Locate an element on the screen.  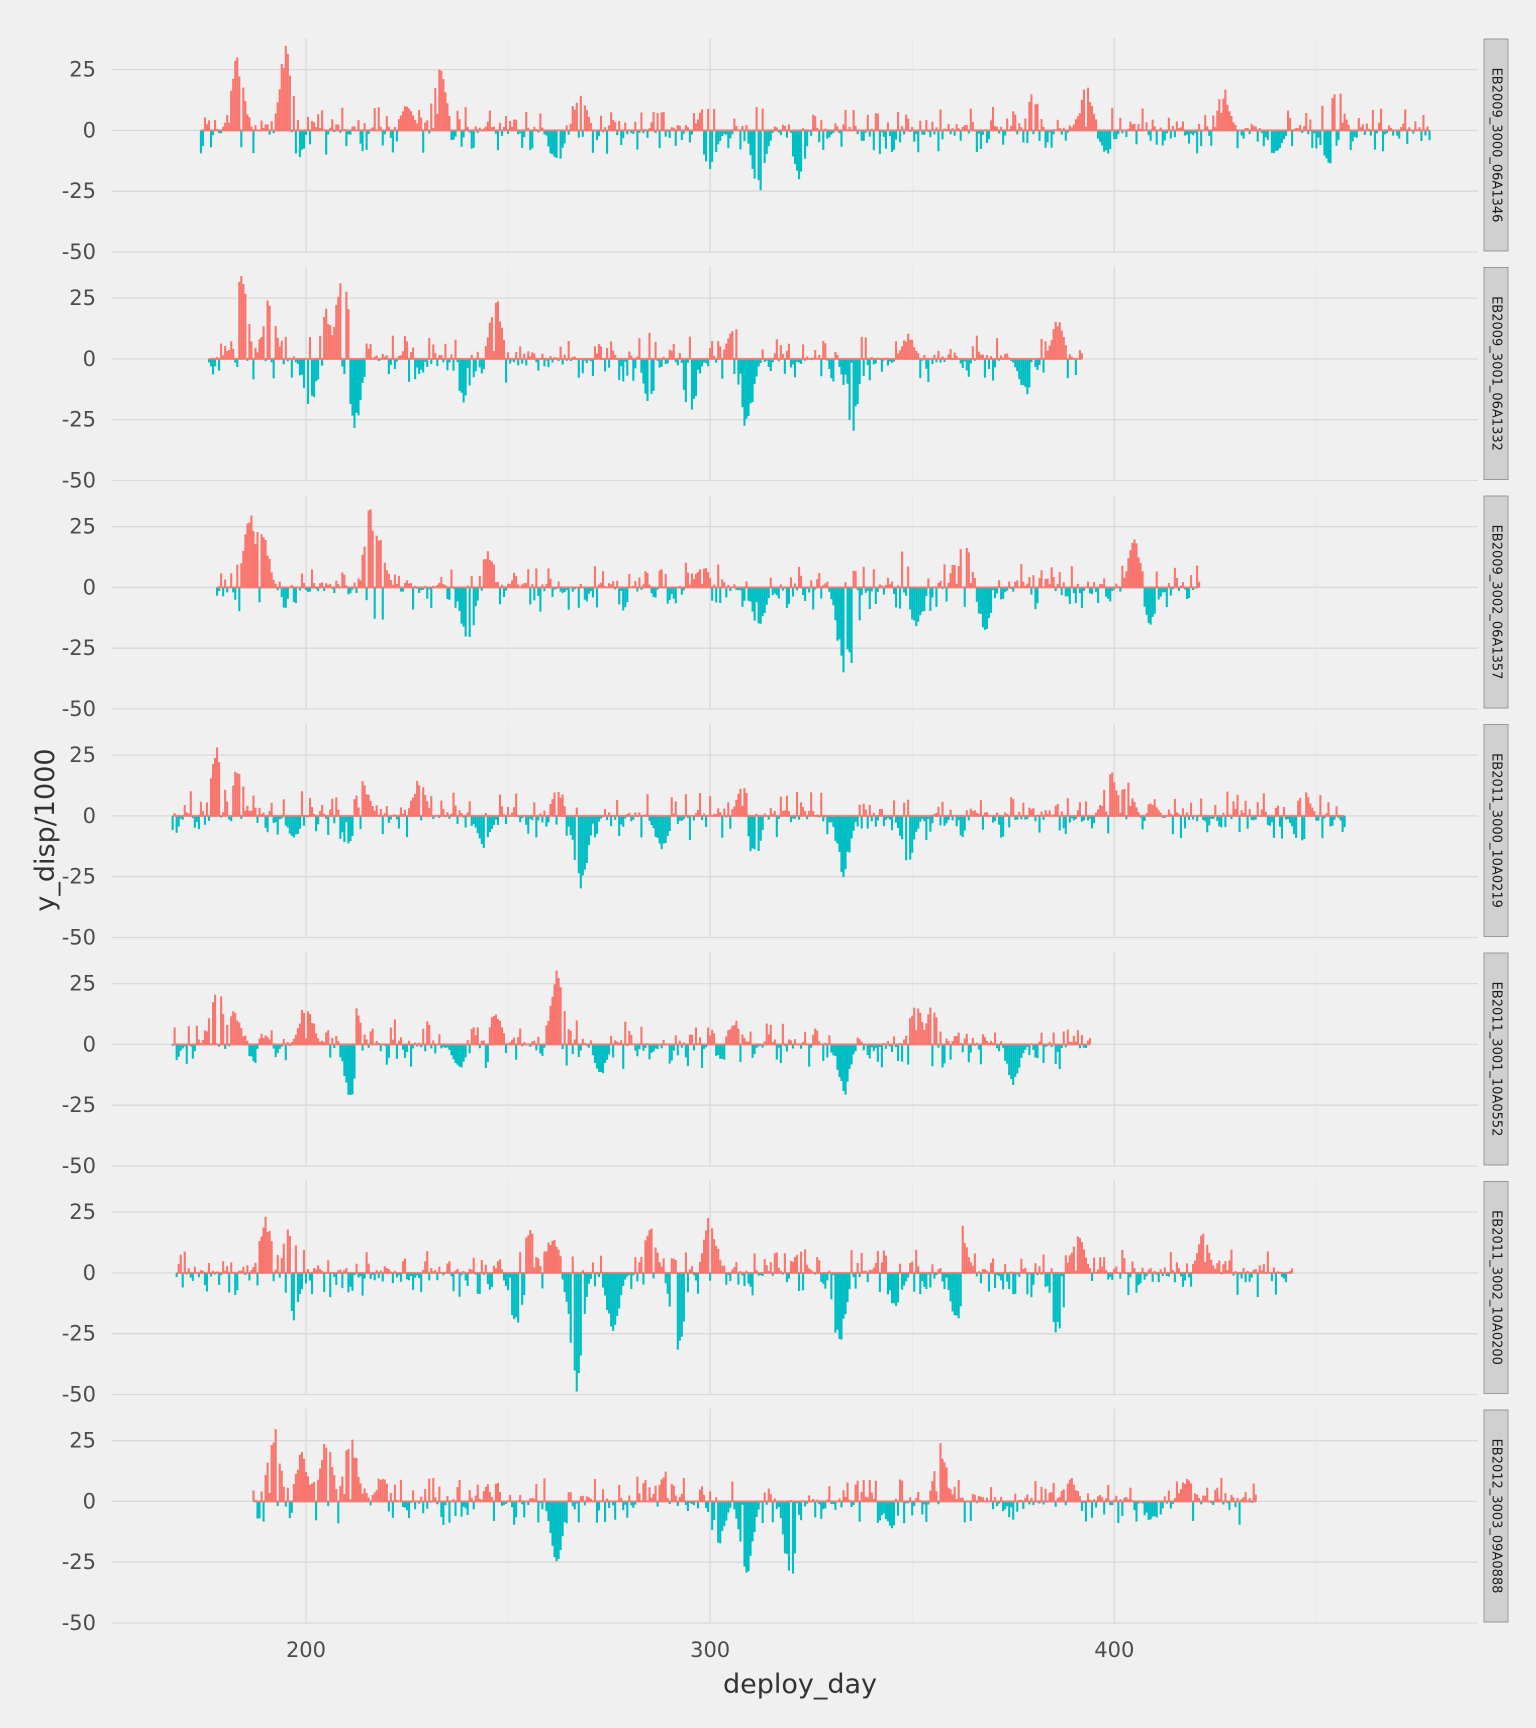
y-tick-label: -50 is located at coordinates (79, 1623).